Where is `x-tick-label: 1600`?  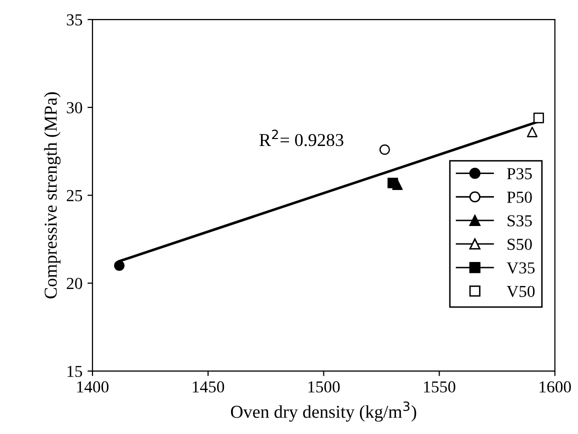
x-tick-label: 1600 is located at coordinates (555, 387).